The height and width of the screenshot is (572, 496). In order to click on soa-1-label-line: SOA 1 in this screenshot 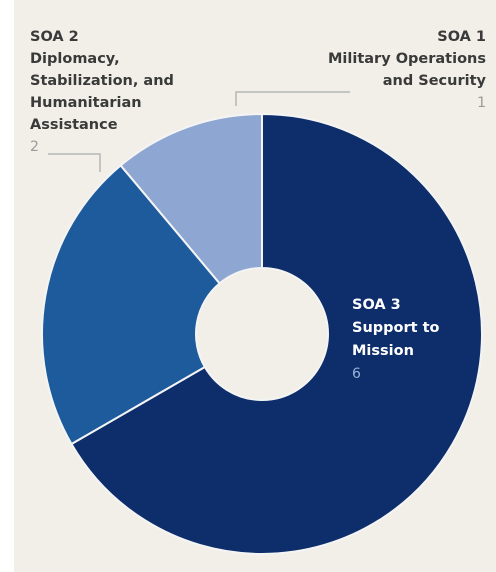, I will do `click(461, 37)`.